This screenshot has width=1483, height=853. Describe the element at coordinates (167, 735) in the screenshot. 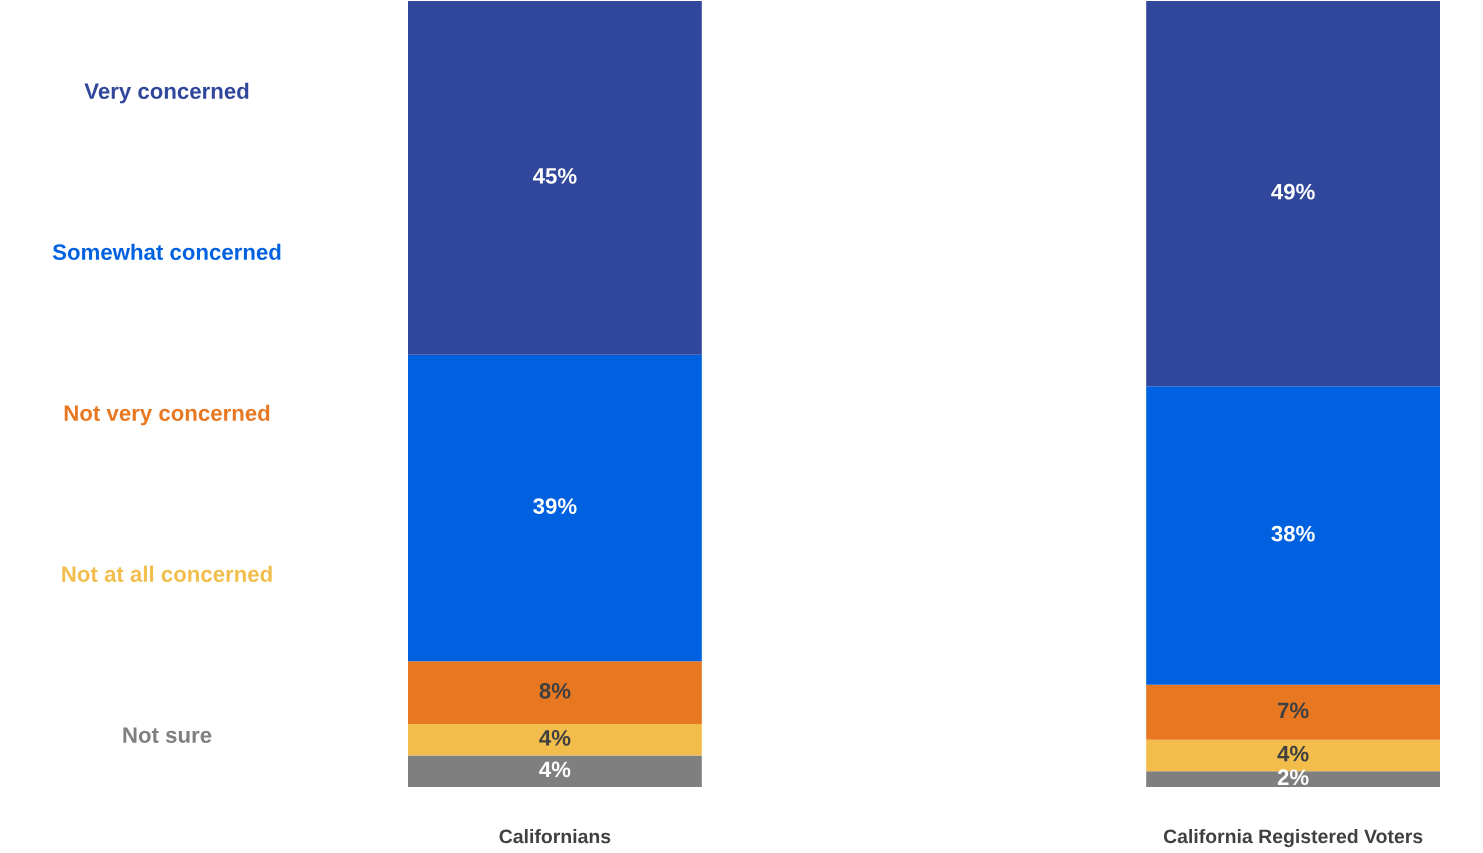

I see `text: Not sure` at that location.